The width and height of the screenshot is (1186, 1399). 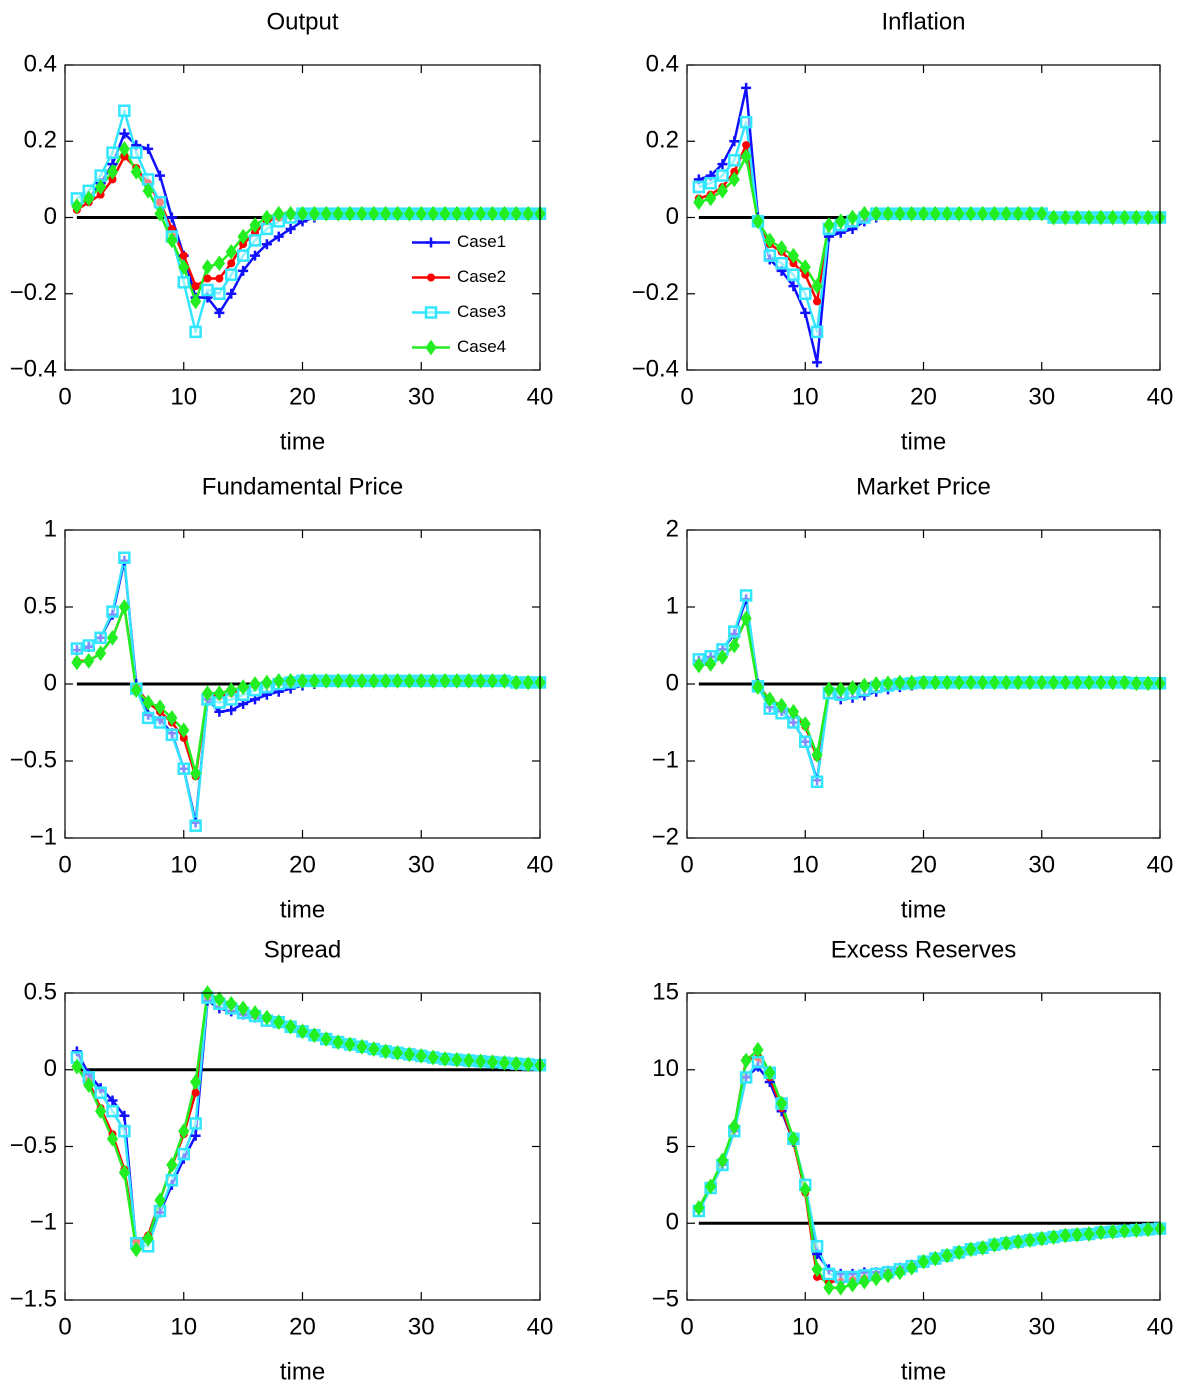 What do you see at coordinates (431, 347) in the screenshot?
I see `legend-marker` at bounding box center [431, 347].